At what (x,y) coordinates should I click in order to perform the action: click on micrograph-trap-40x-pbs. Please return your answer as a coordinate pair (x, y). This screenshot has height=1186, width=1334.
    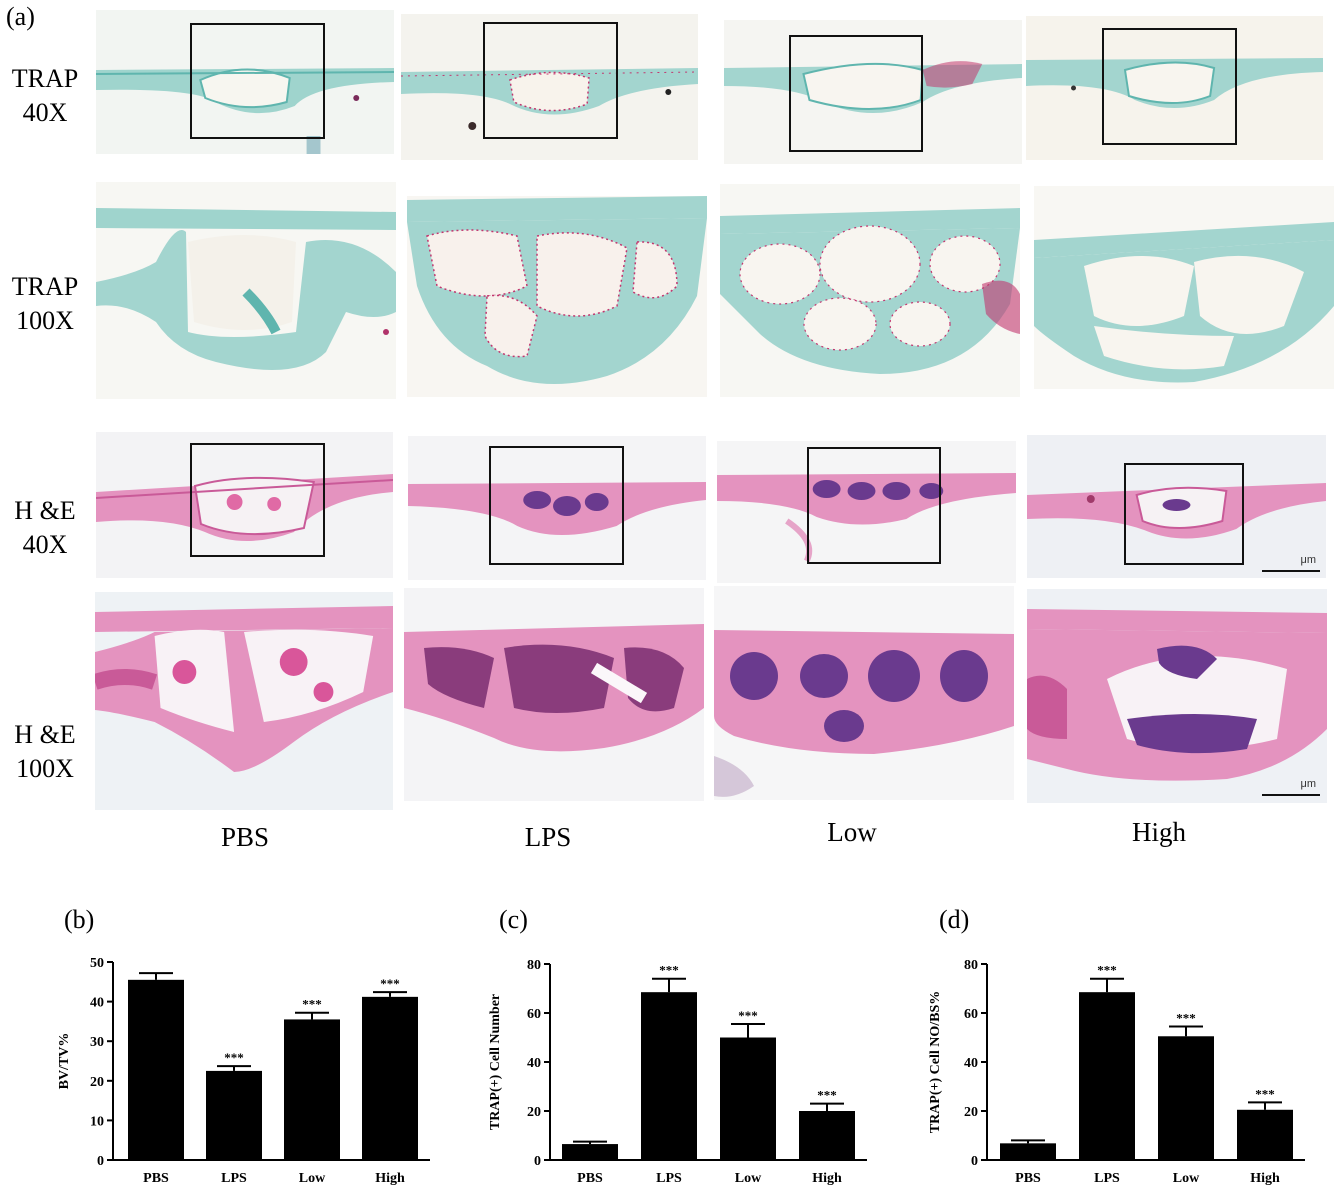
    Looking at the image, I should click on (245, 82).